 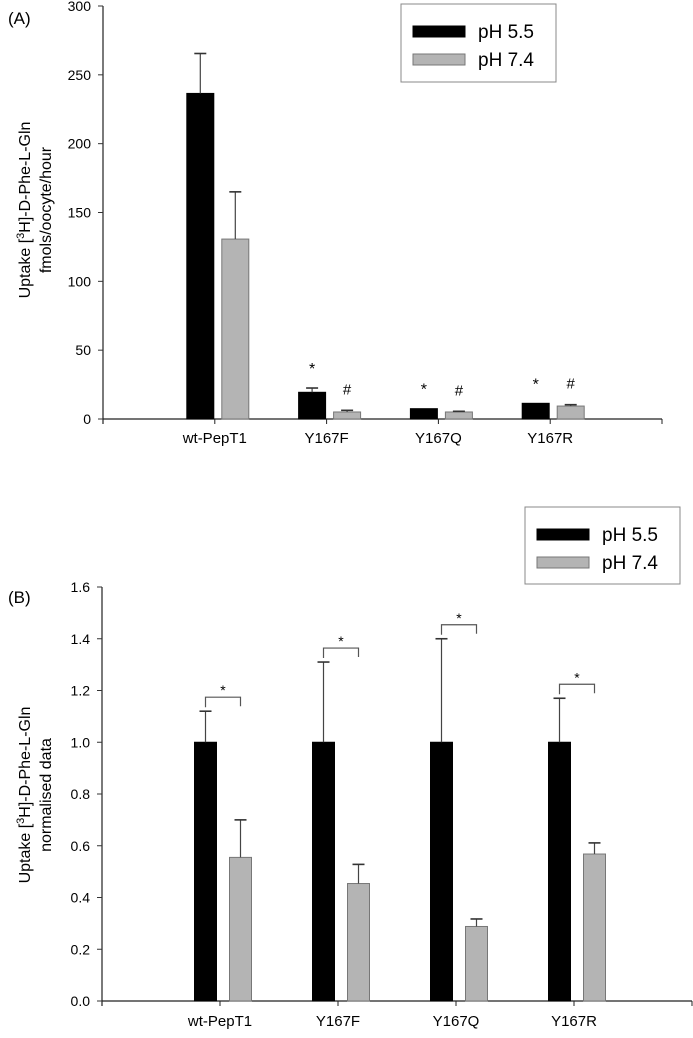 What do you see at coordinates (19, 18) in the screenshot?
I see `panel-label: (A)` at bounding box center [19, 18].